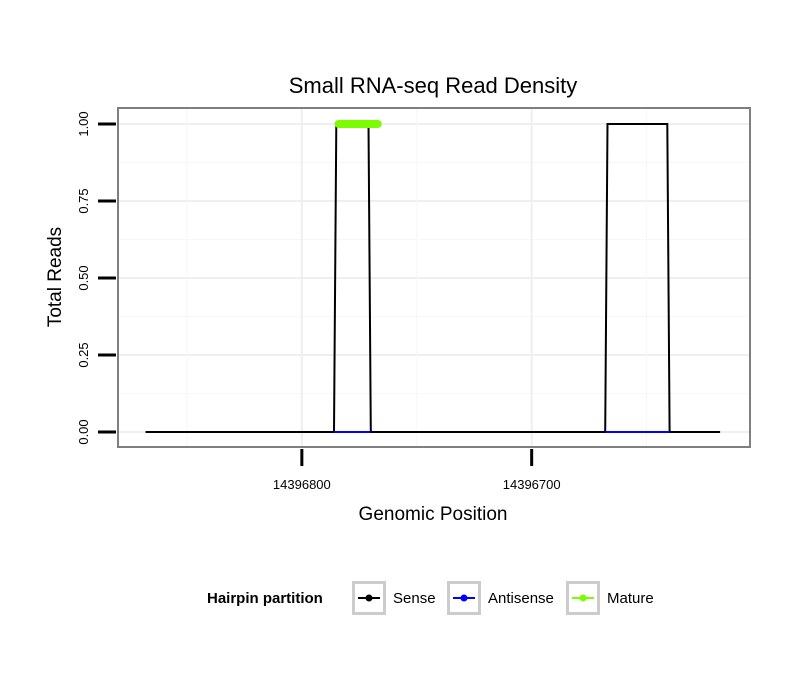  Describe the element at coordinates (417, 470) in the screenshot. I see `x-axis: 14396800 14396700` at that location.